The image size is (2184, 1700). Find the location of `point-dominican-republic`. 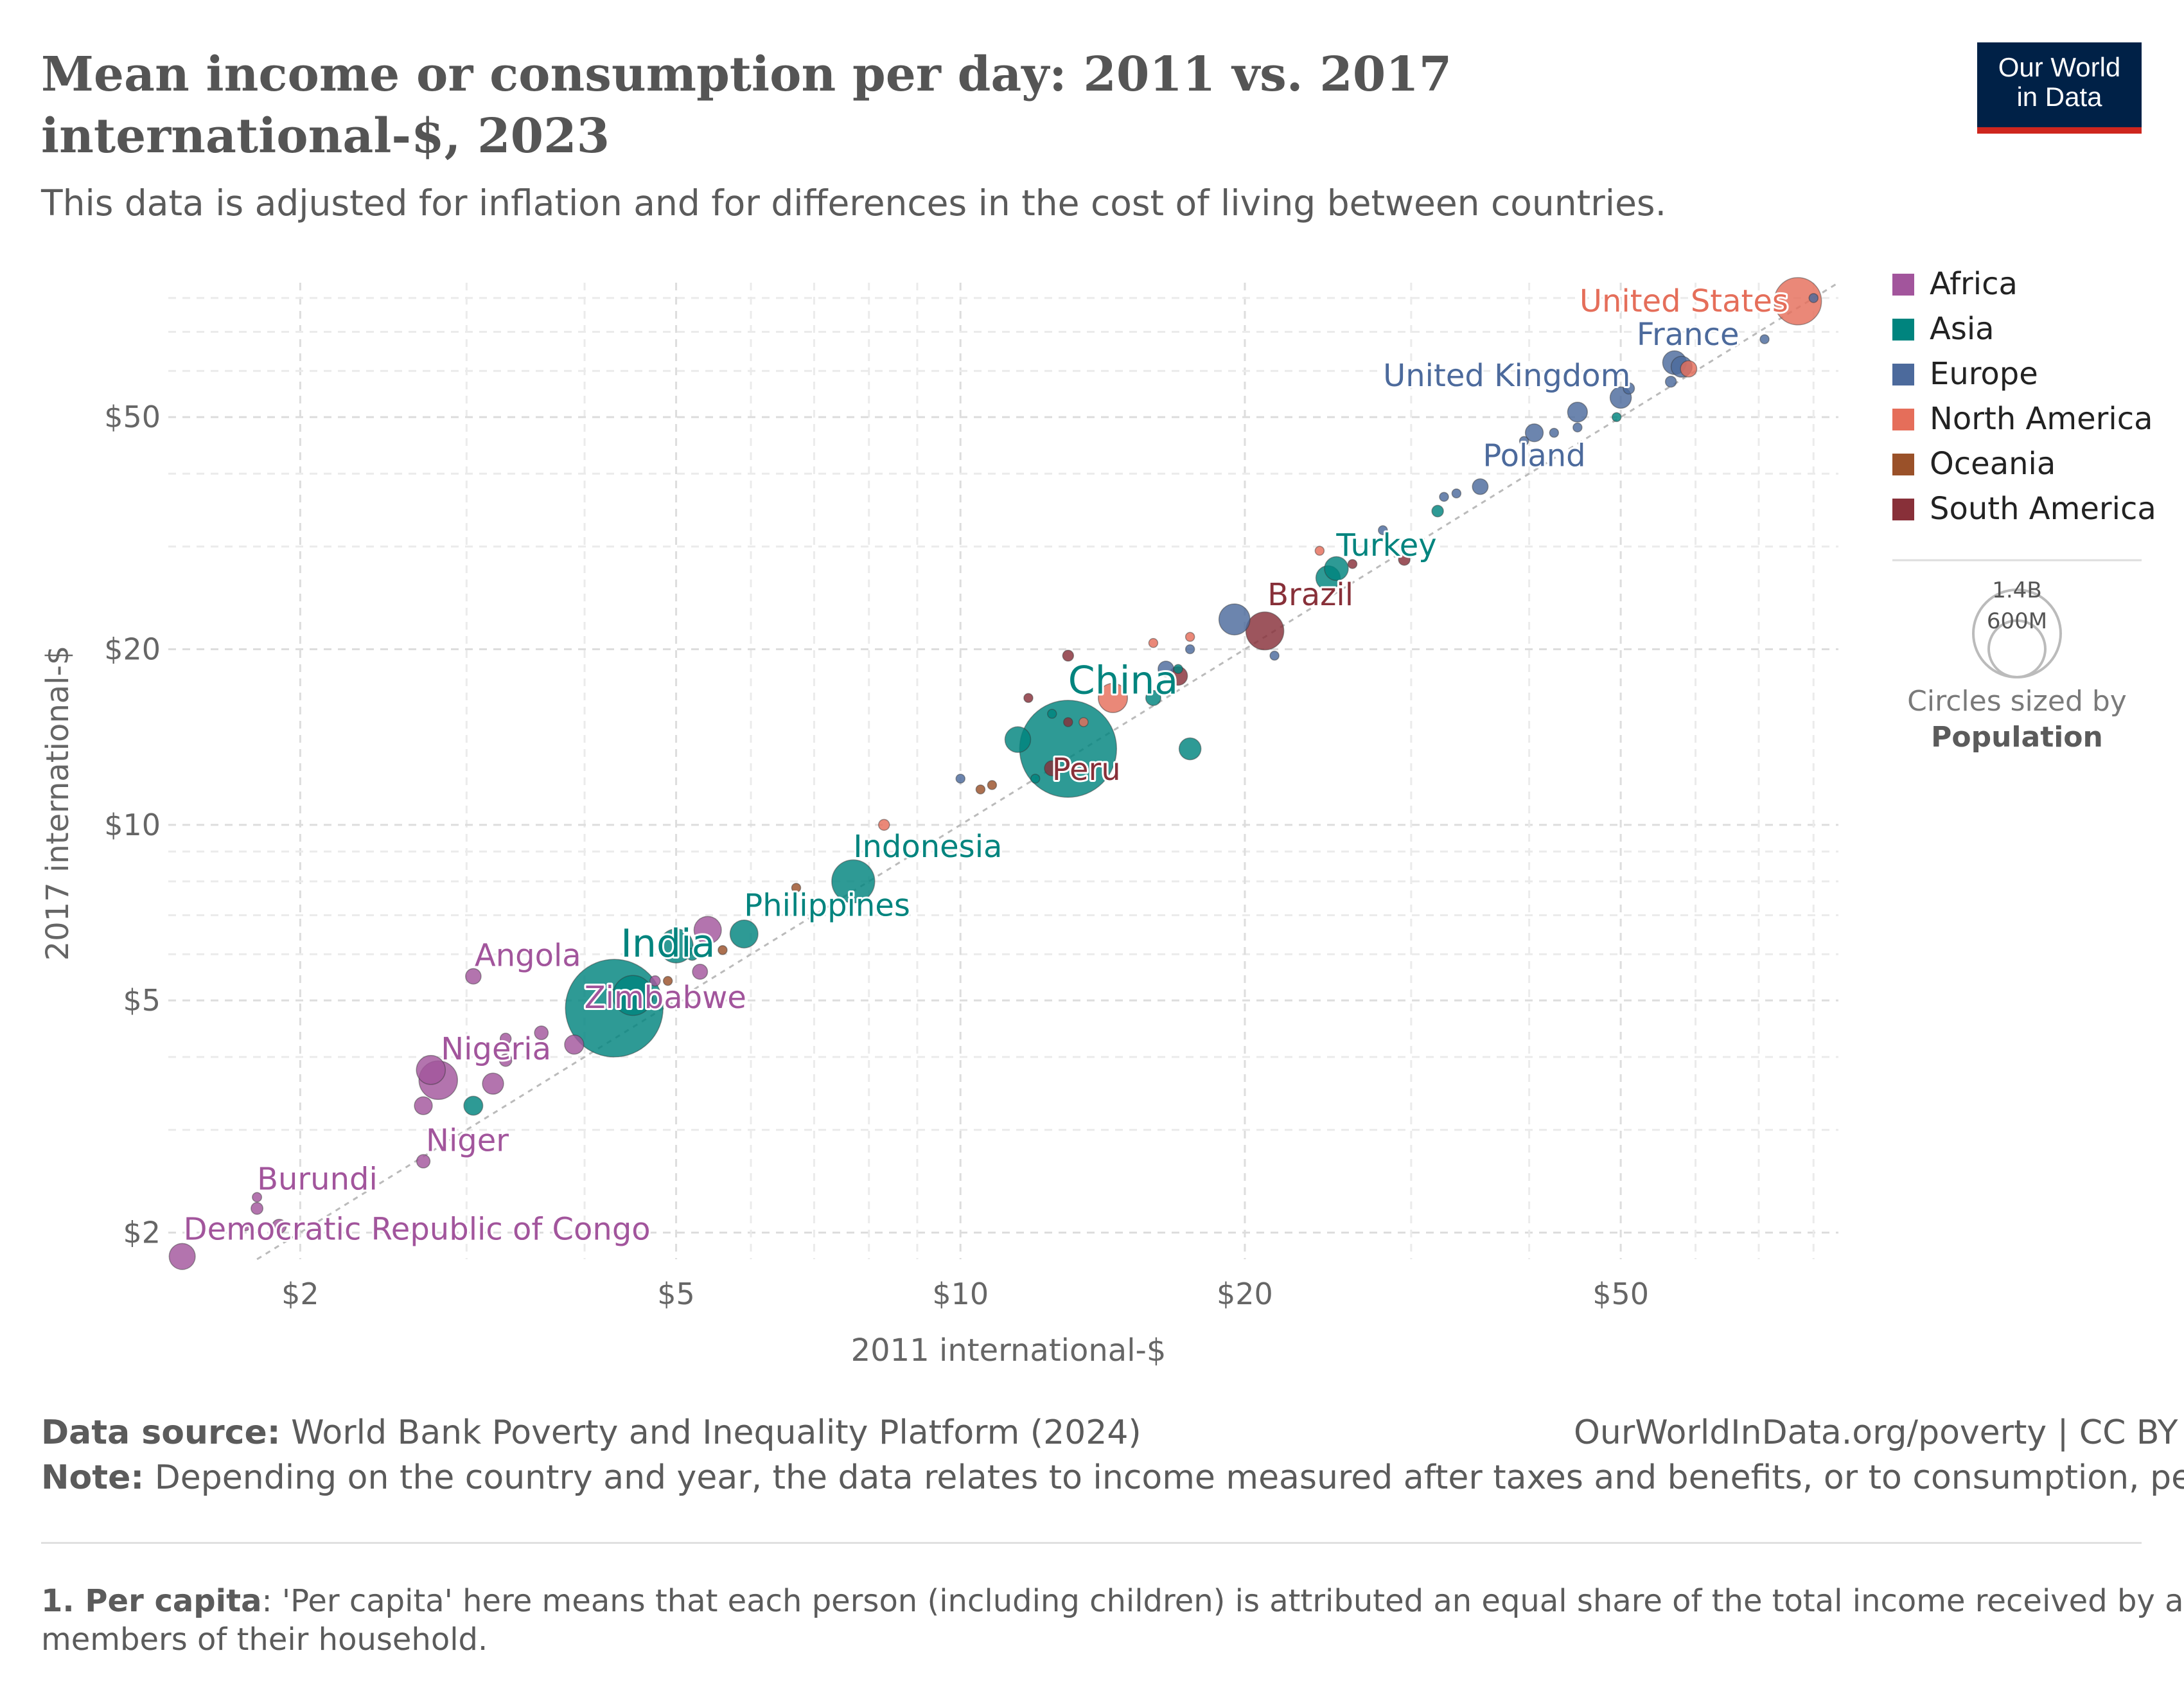

point-dominican-republic is located at coordinates (1153, 643).